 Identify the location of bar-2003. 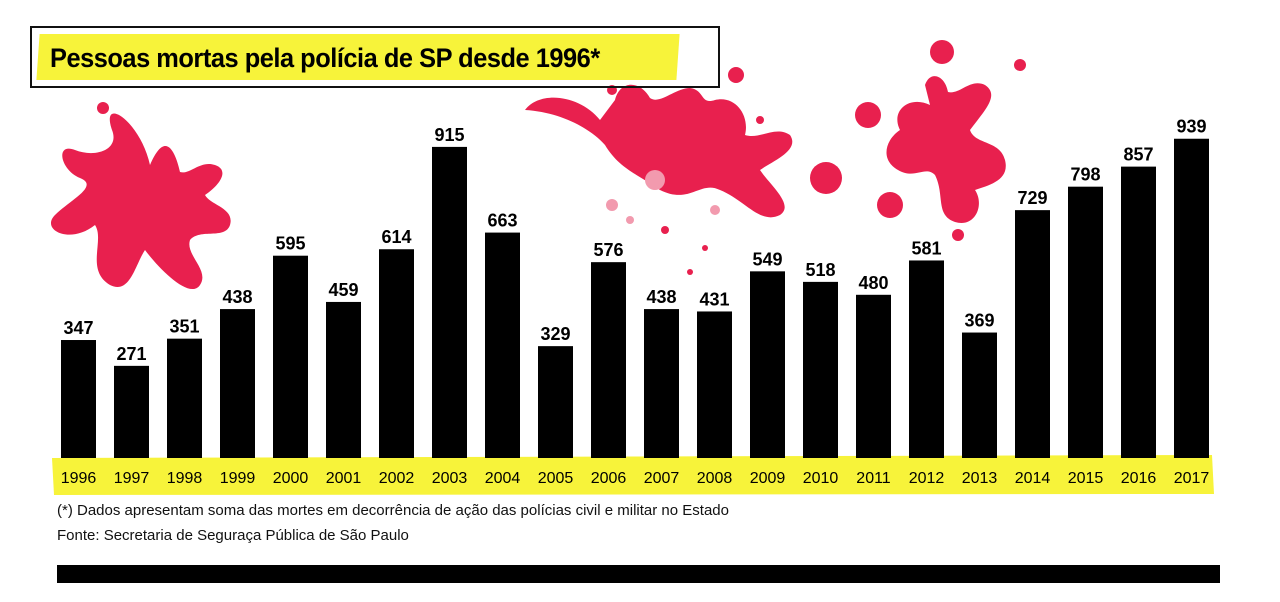
(449, 302).